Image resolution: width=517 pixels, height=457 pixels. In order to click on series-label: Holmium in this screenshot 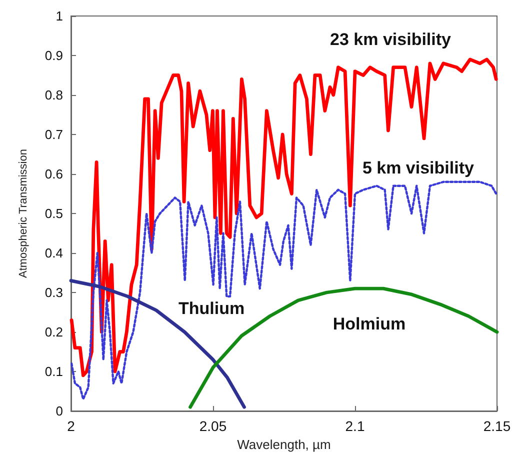, I will do `click(369, 324)`.